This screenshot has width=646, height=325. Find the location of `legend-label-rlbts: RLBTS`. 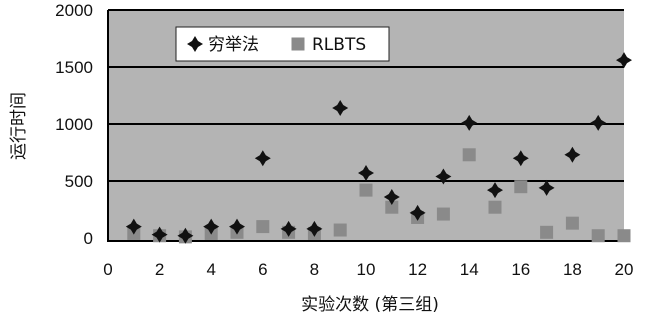

legend-label-rlbts: RLBTS is located at coordinates (339, 45).